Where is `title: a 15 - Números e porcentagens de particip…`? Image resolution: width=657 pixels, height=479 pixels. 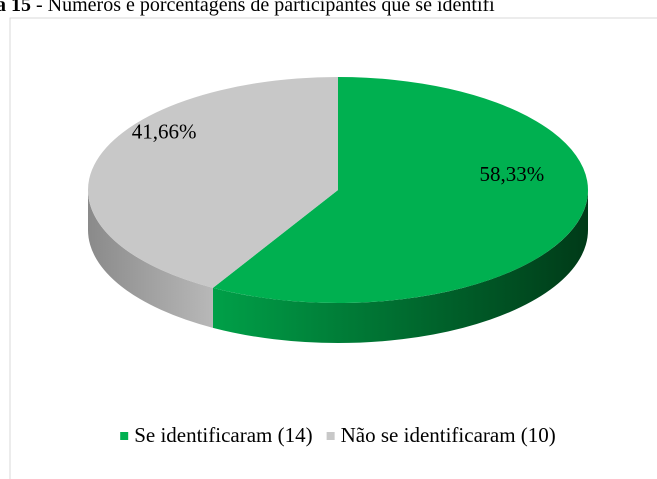 title: a 15 - Números e porcentagens de particip… is located at coordinates (247, 8).